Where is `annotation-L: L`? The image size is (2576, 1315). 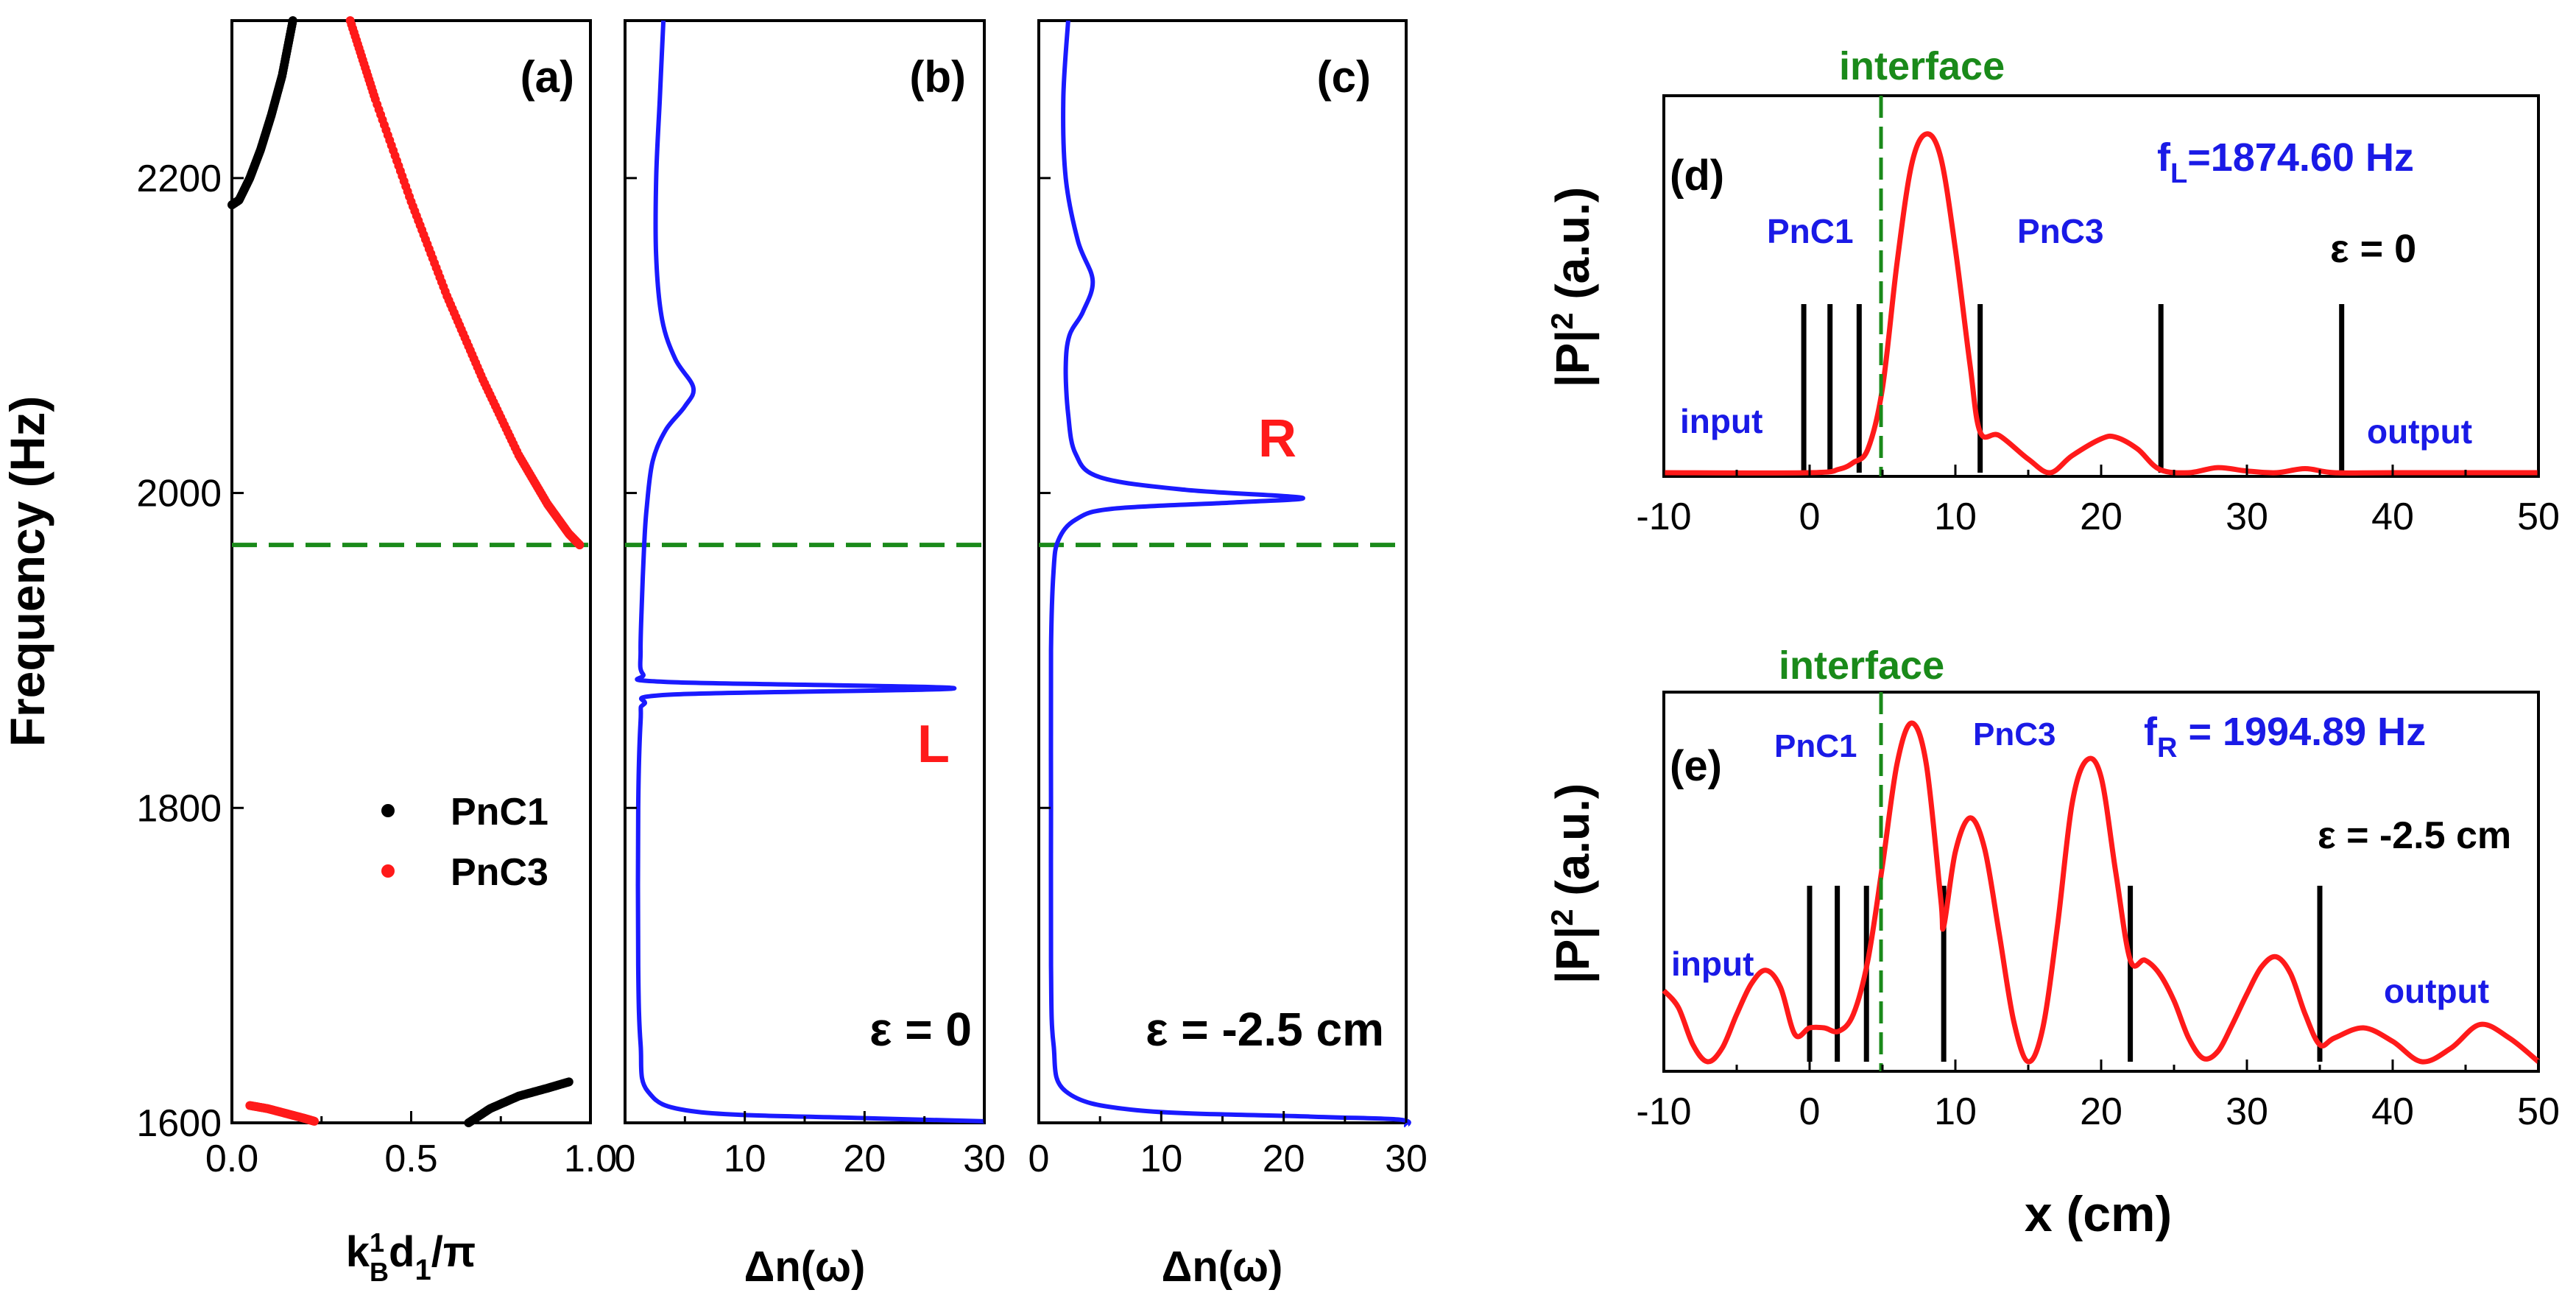 annotation-L: L is located at coordinates (933, 744).